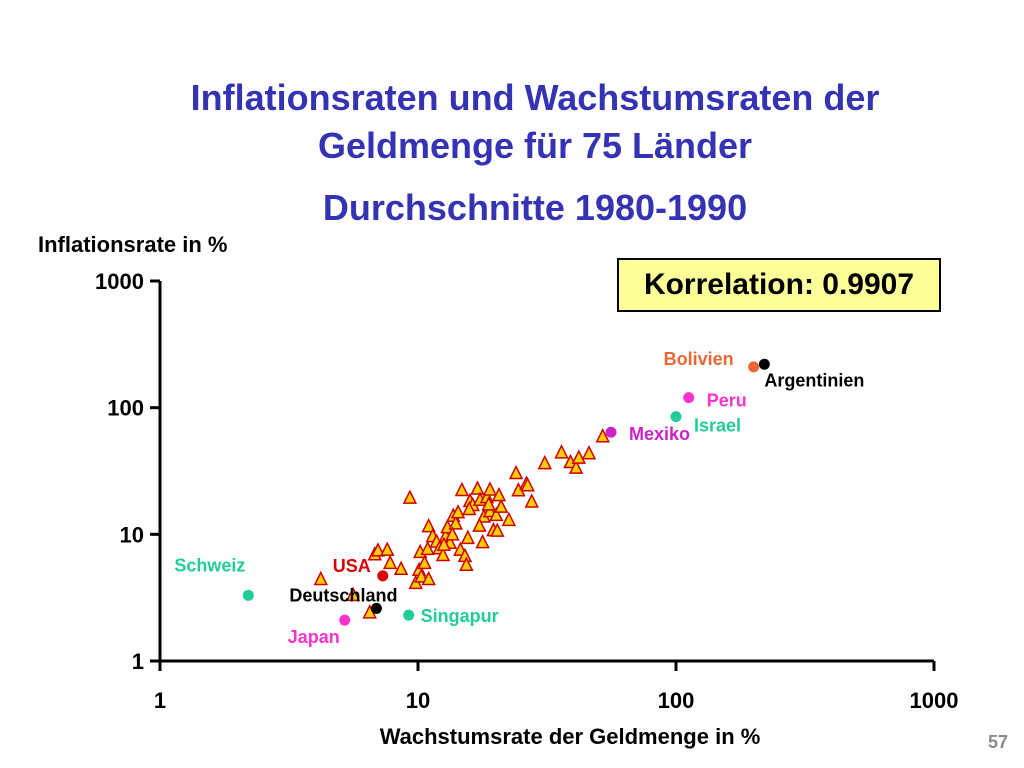 This screenshot has height=768, width=1024. Describe the element at coordinates (934, 700) in the screenshot. I see `x-tick-label: 1000` at that location.